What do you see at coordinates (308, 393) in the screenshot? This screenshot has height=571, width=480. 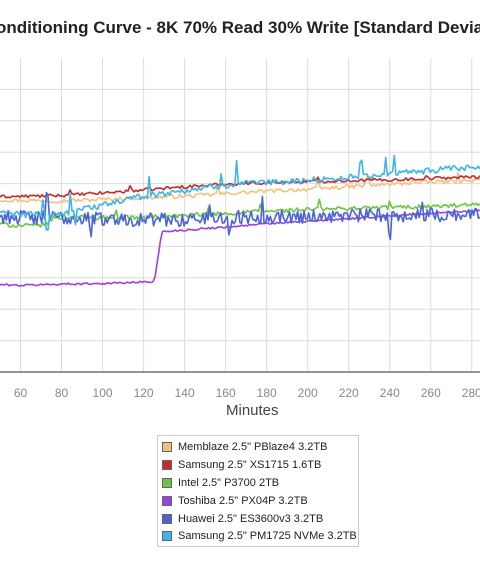 I see `x-tick-label-200: 200` at bounding box center [308, 393].